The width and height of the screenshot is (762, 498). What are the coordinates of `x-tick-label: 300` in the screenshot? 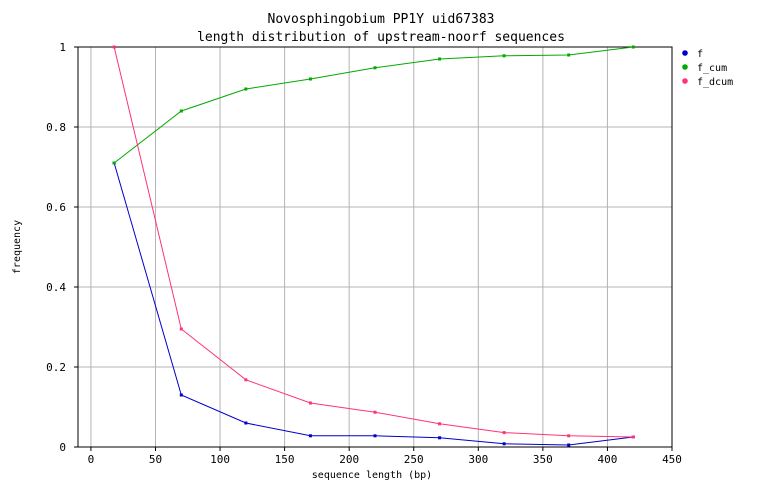 It's located at (478, 459).